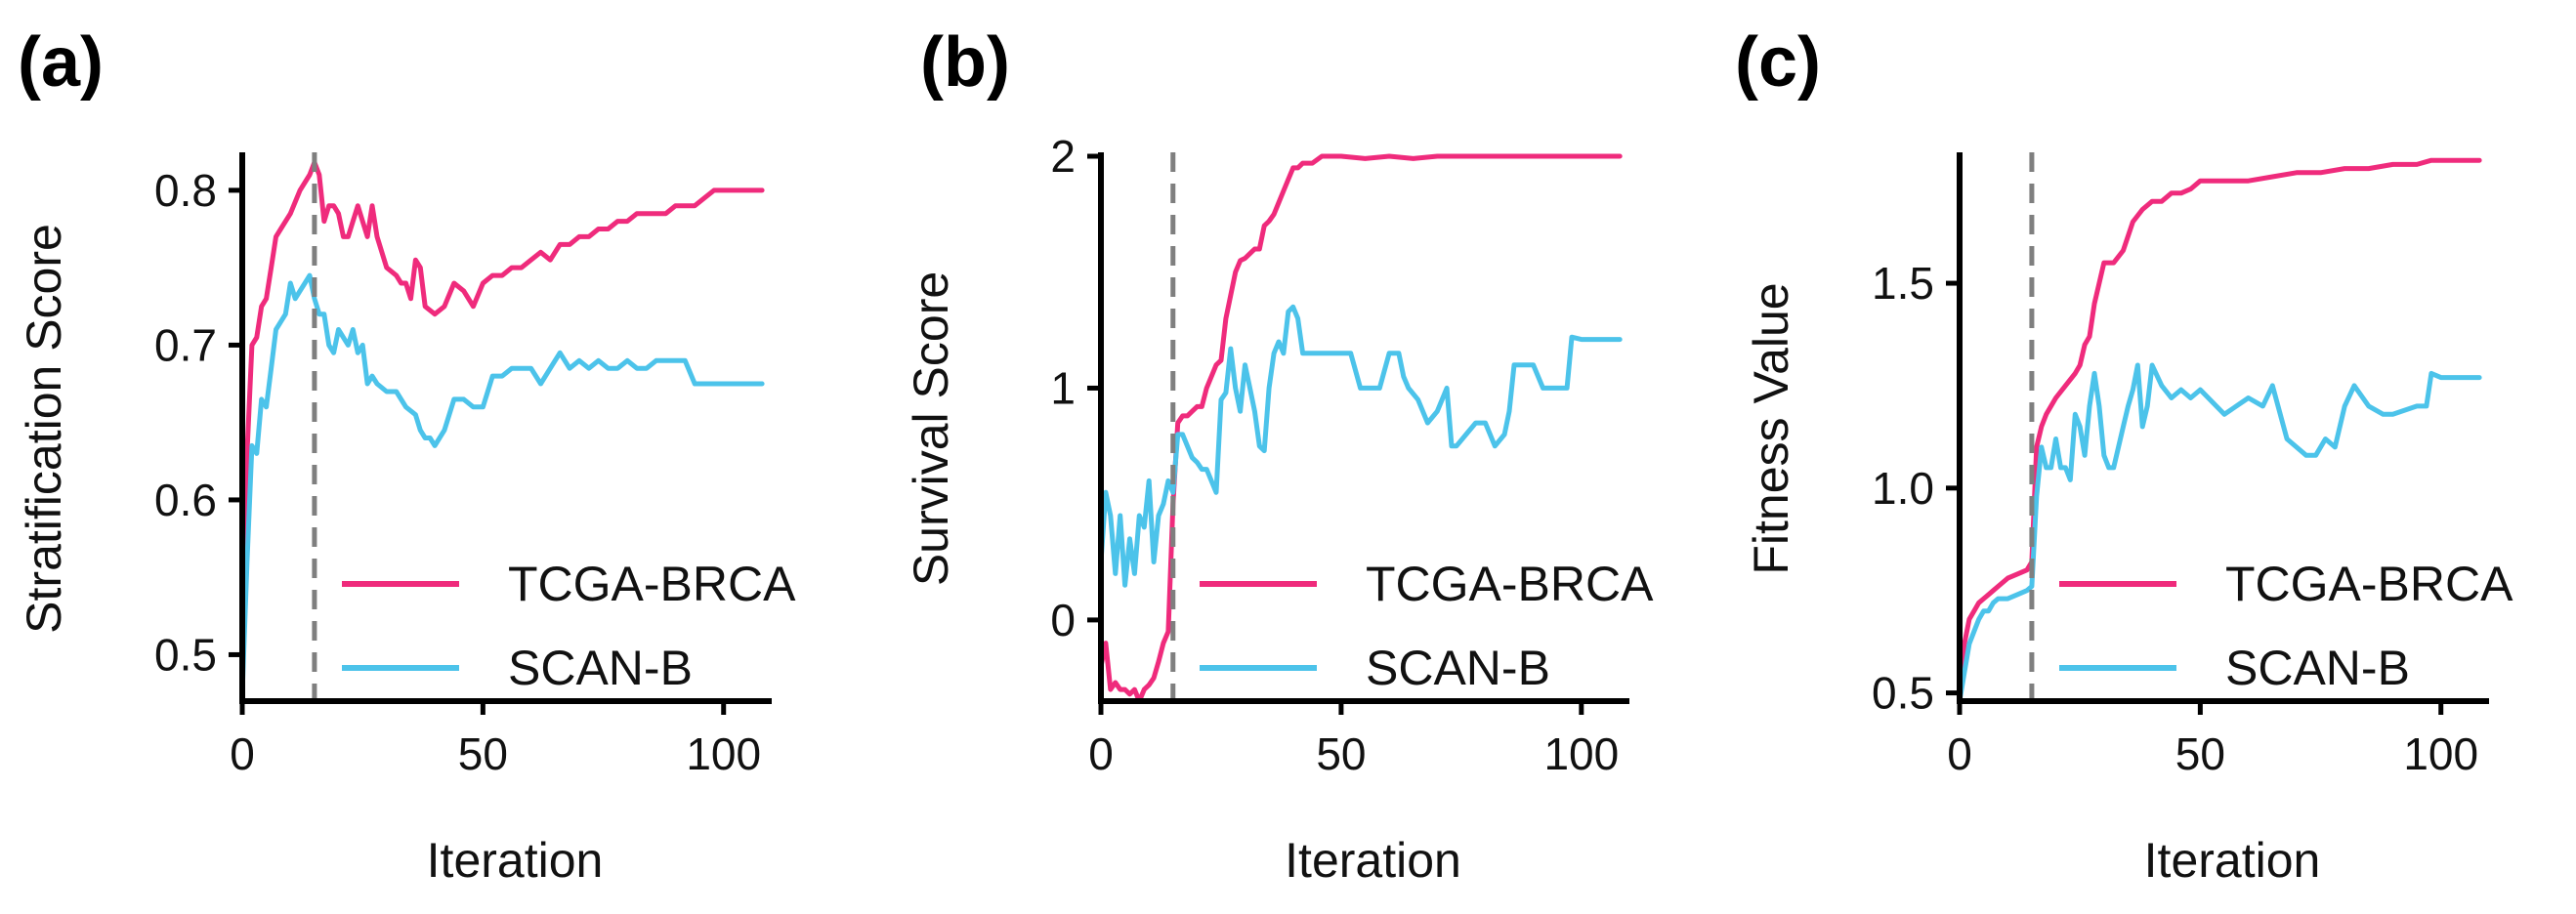  What do you see at coordinates (1771, 428) in the screenshot?
I see `y-axis-label: Fitness Value` at bounding box center [1771, 428].